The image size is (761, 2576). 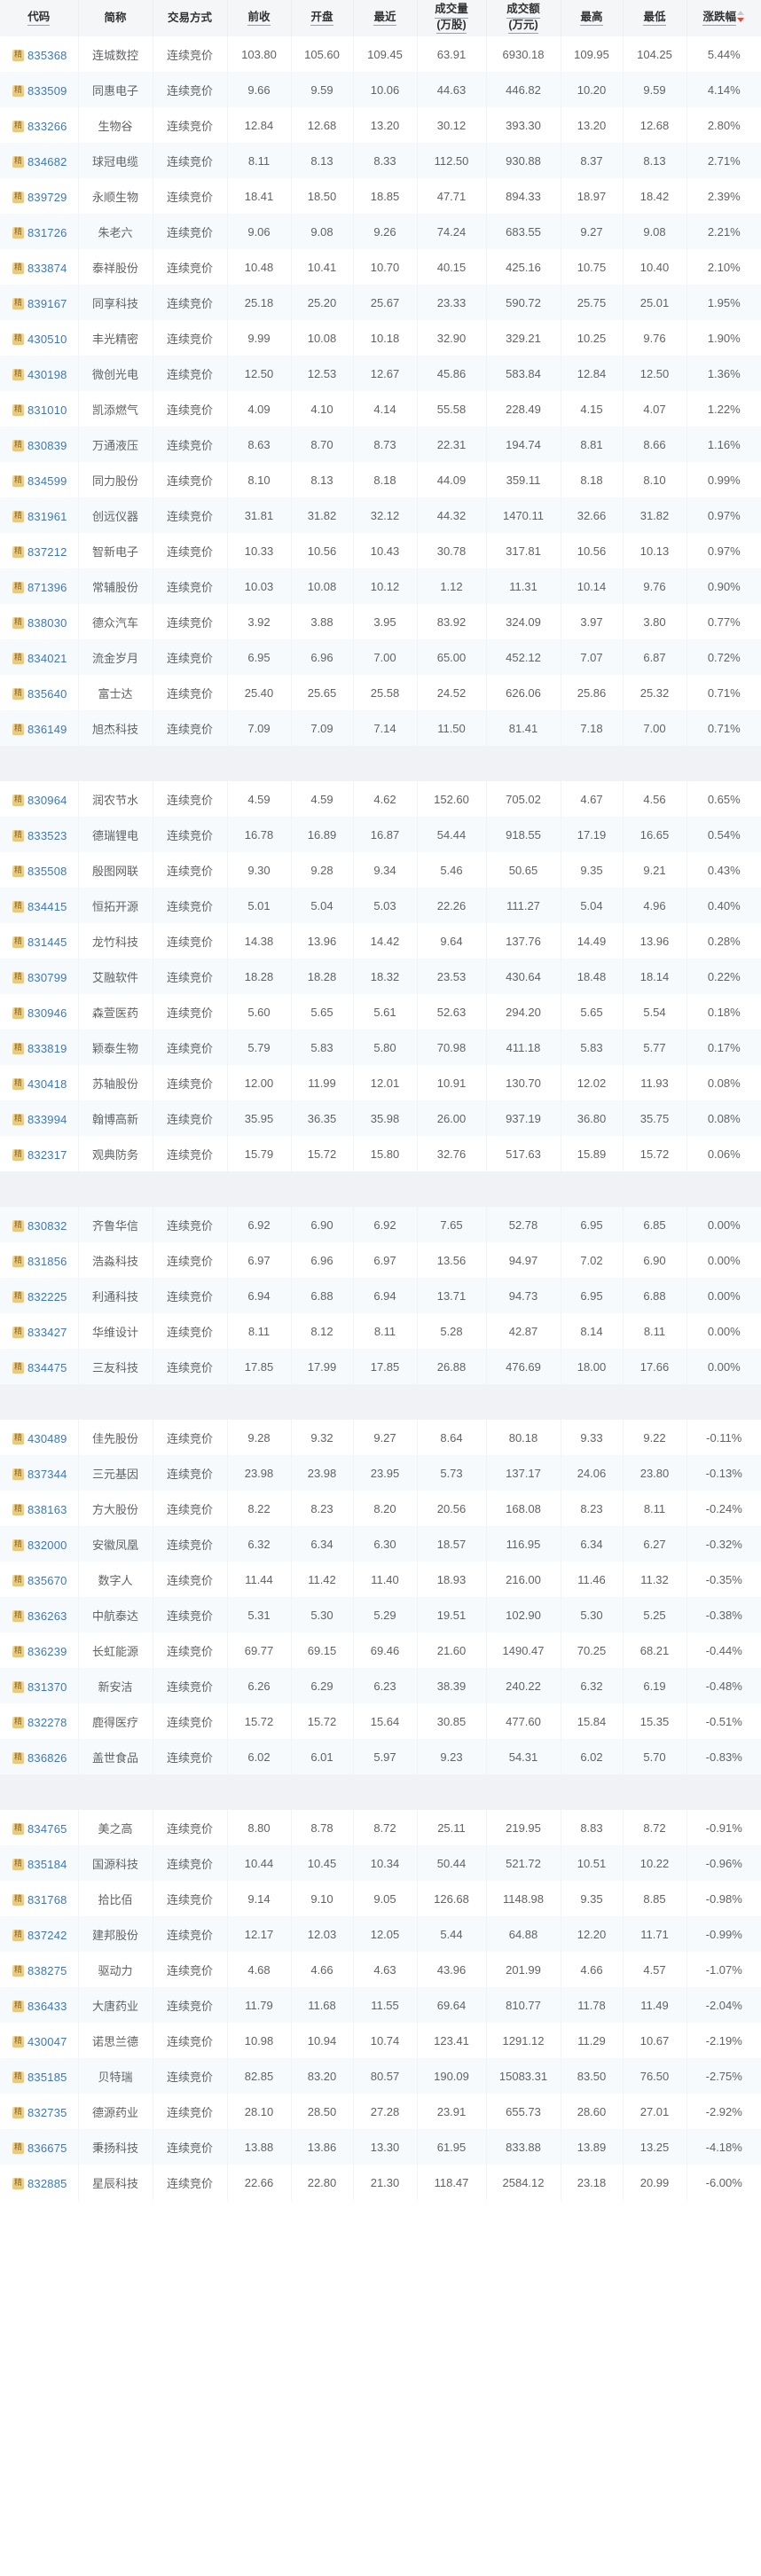 What do you see at coordinates (39, 905) in the screenshot?
I see `cell-code: 精 834415` at bounding box center [39, 905].